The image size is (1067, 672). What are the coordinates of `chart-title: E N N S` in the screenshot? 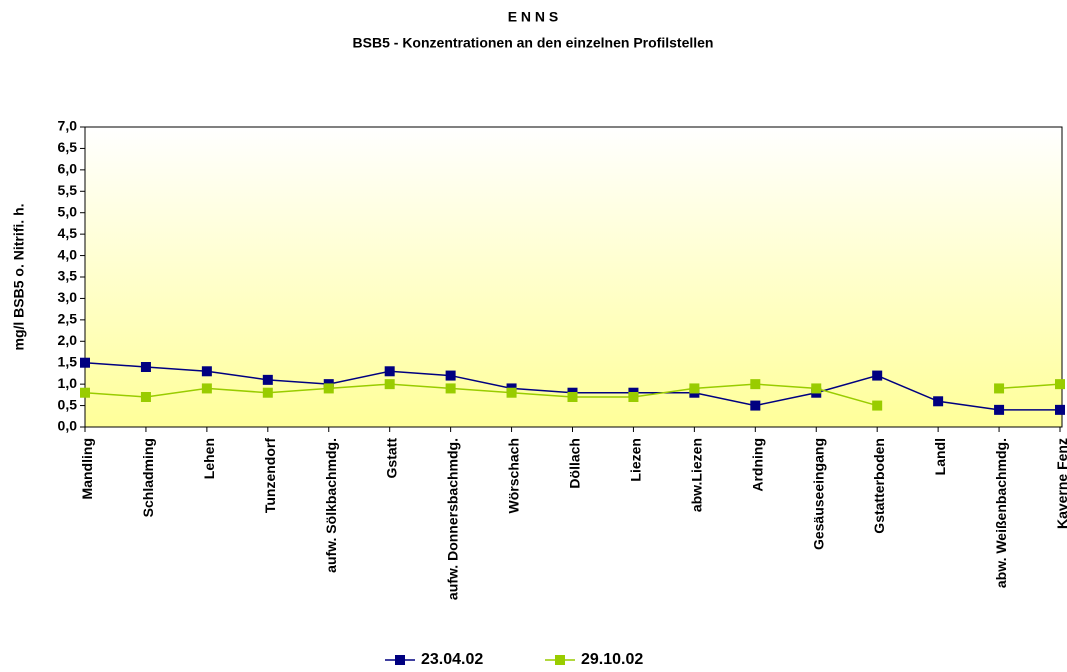 It's located at (533, 17).